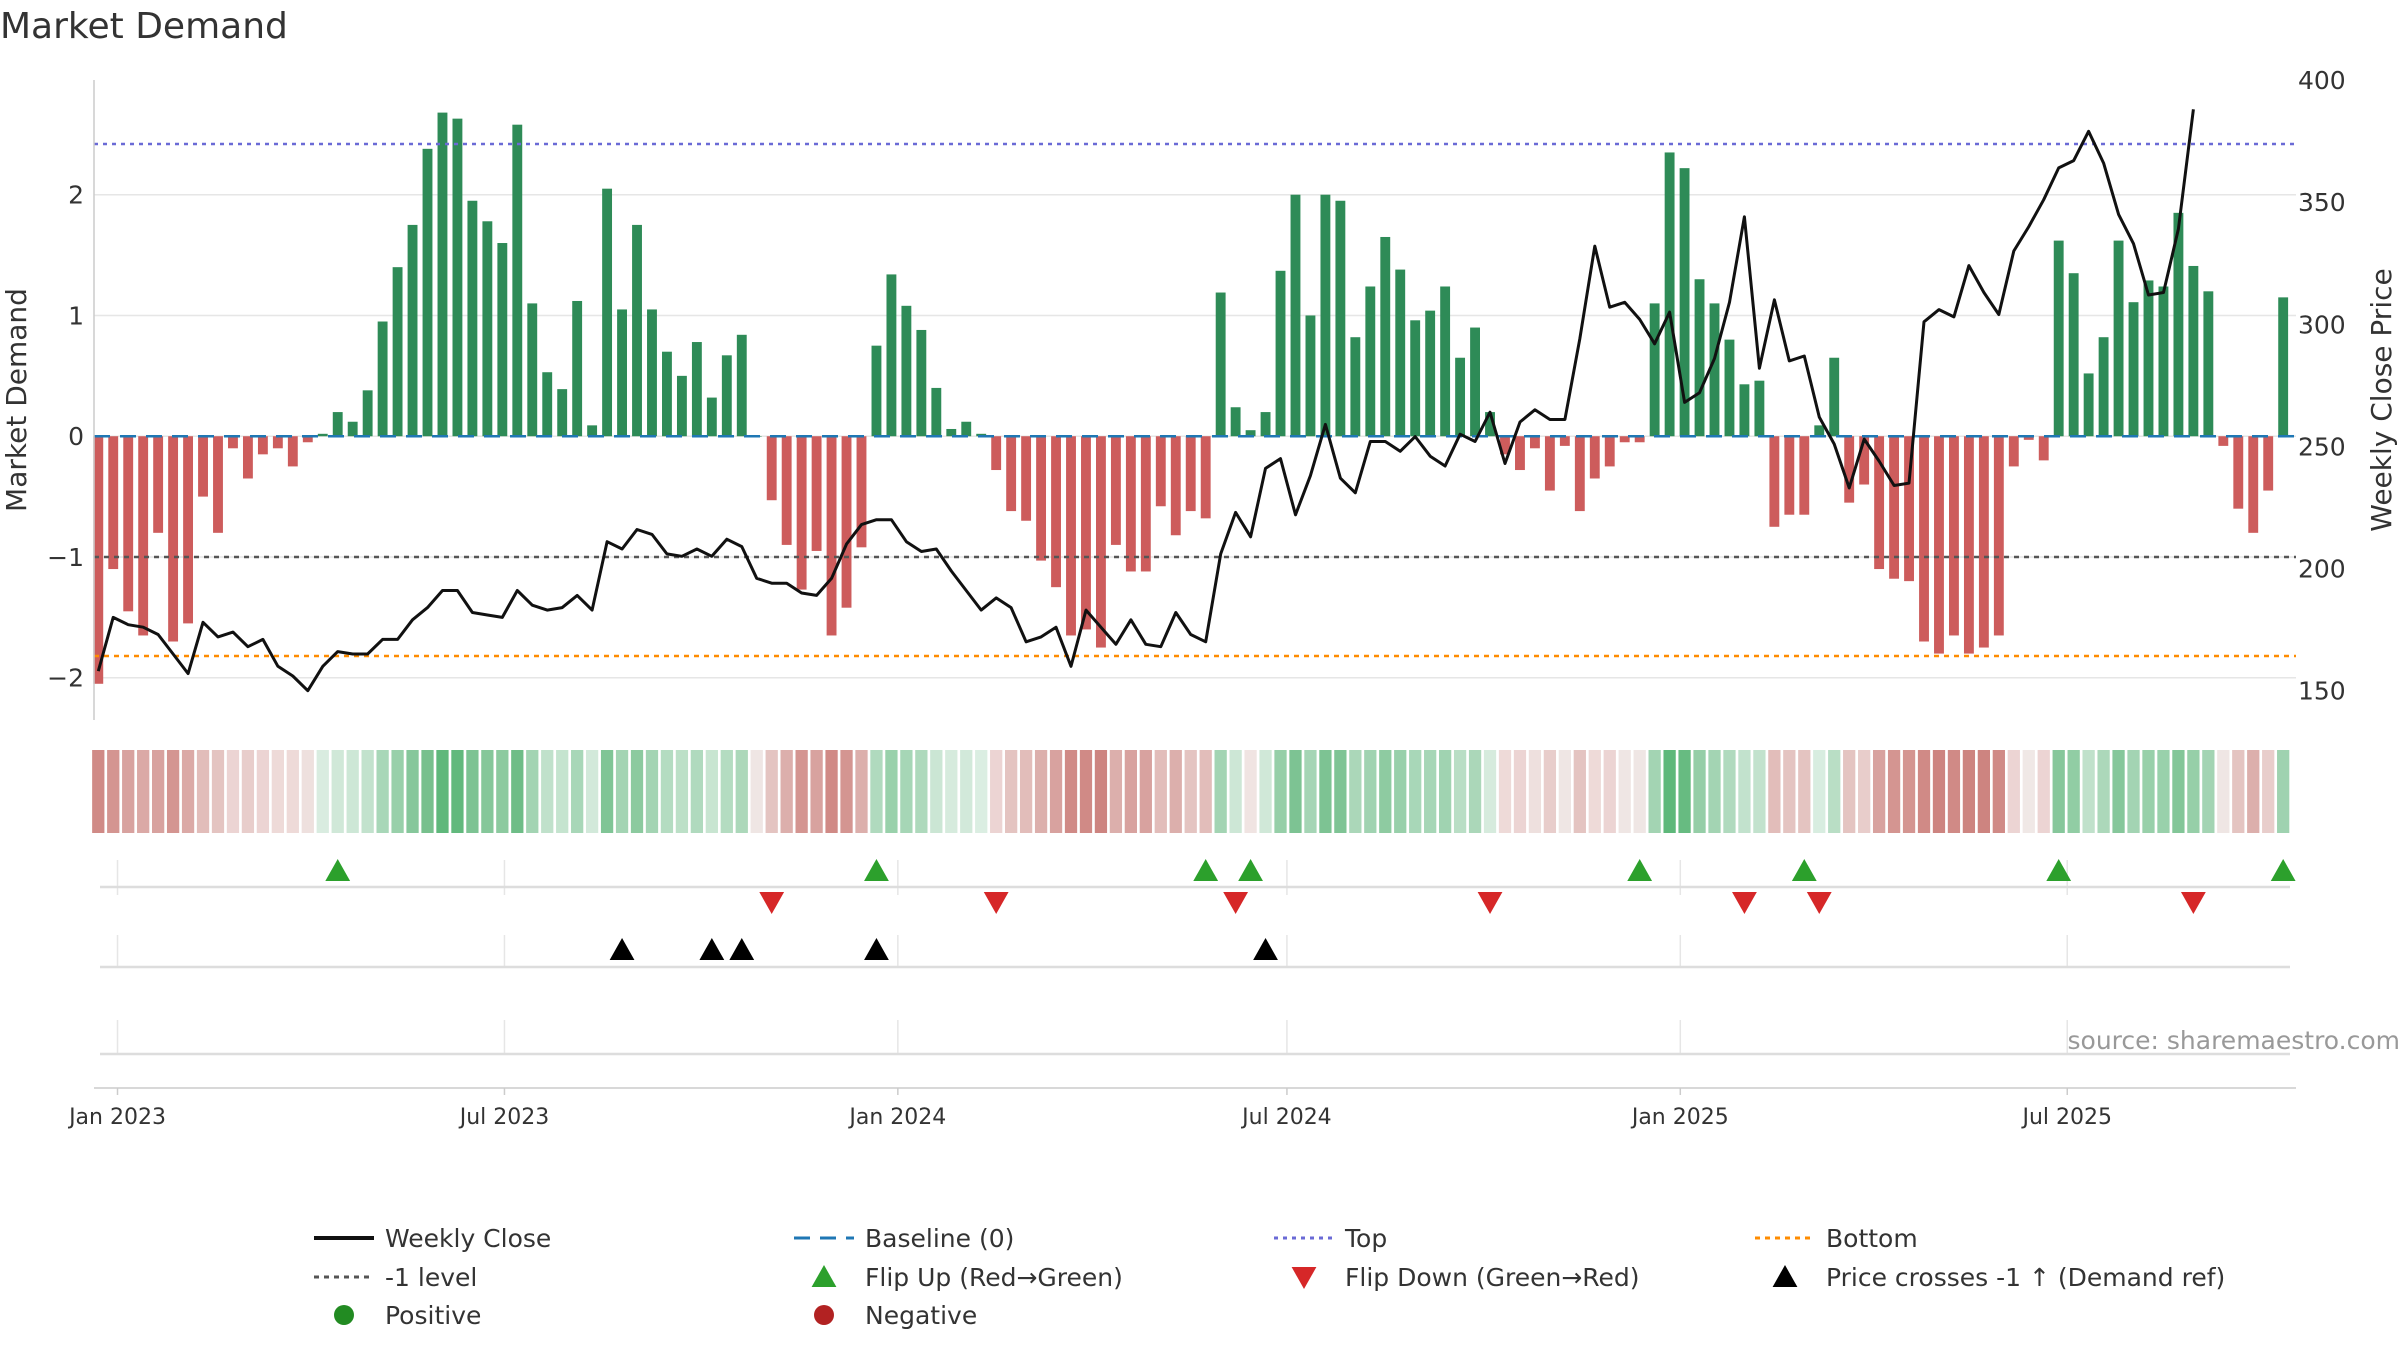 This screenshot has width=2400, height=1350. Describe the element at coordinates (2234, 1040) in the screenshot. I see `source-note: source: sharemaestro.com` at that location.